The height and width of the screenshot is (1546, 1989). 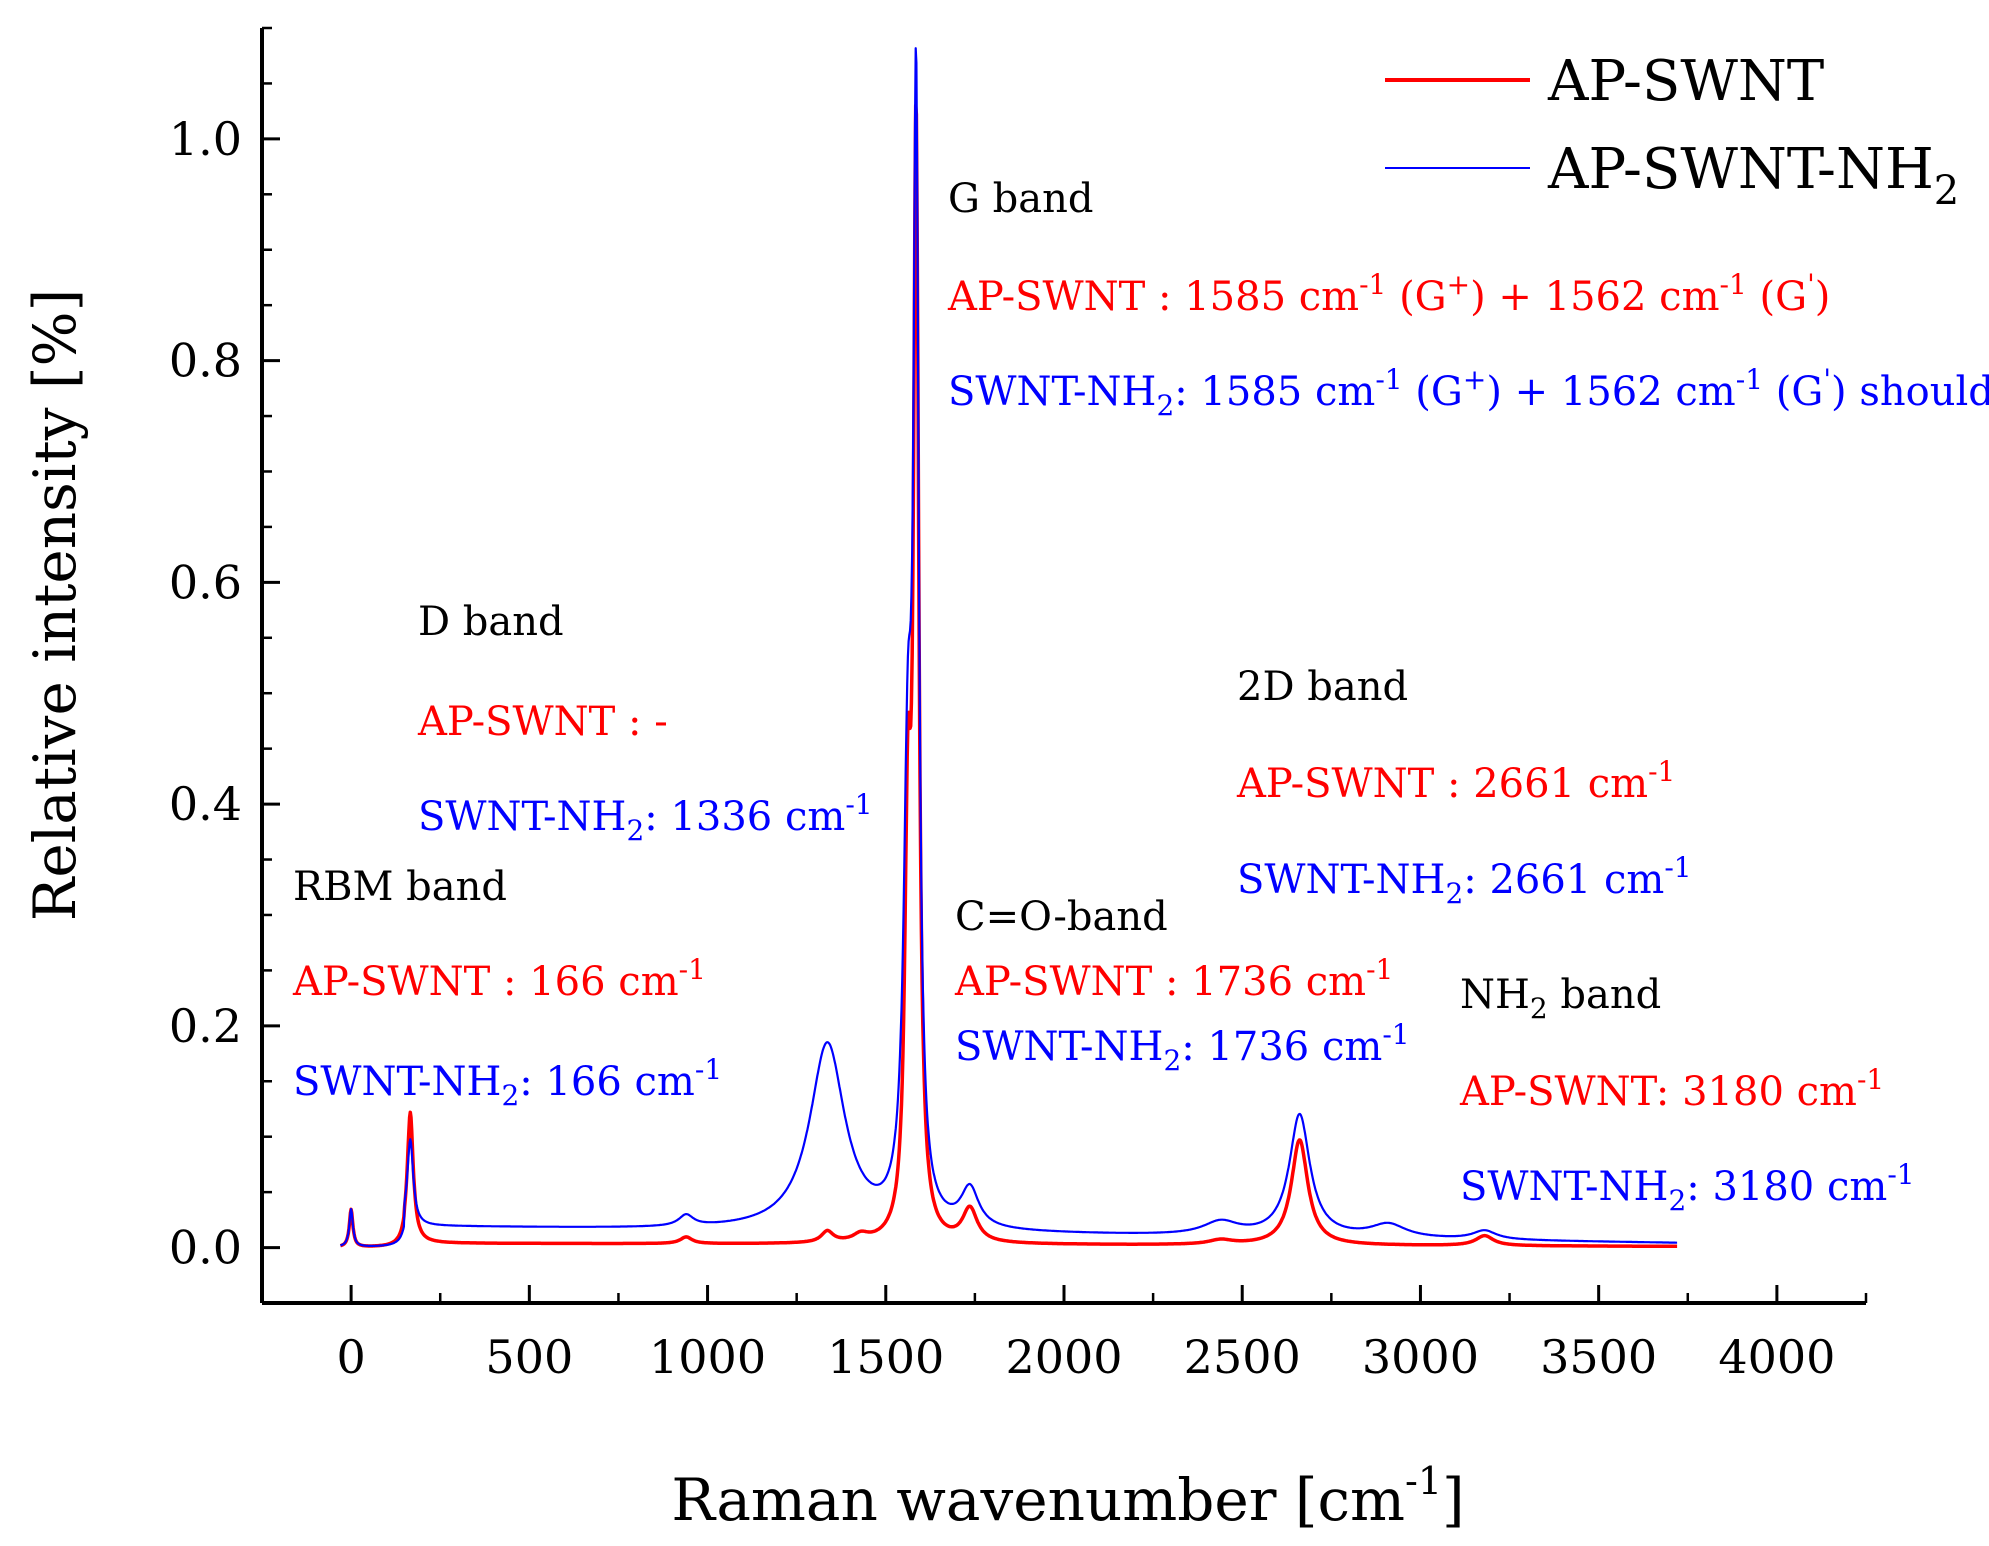 What do you see at coordinates (205, 804) in the screenshot?
I see `y-tick-label: 0.4` at bounding box center [205, 804].